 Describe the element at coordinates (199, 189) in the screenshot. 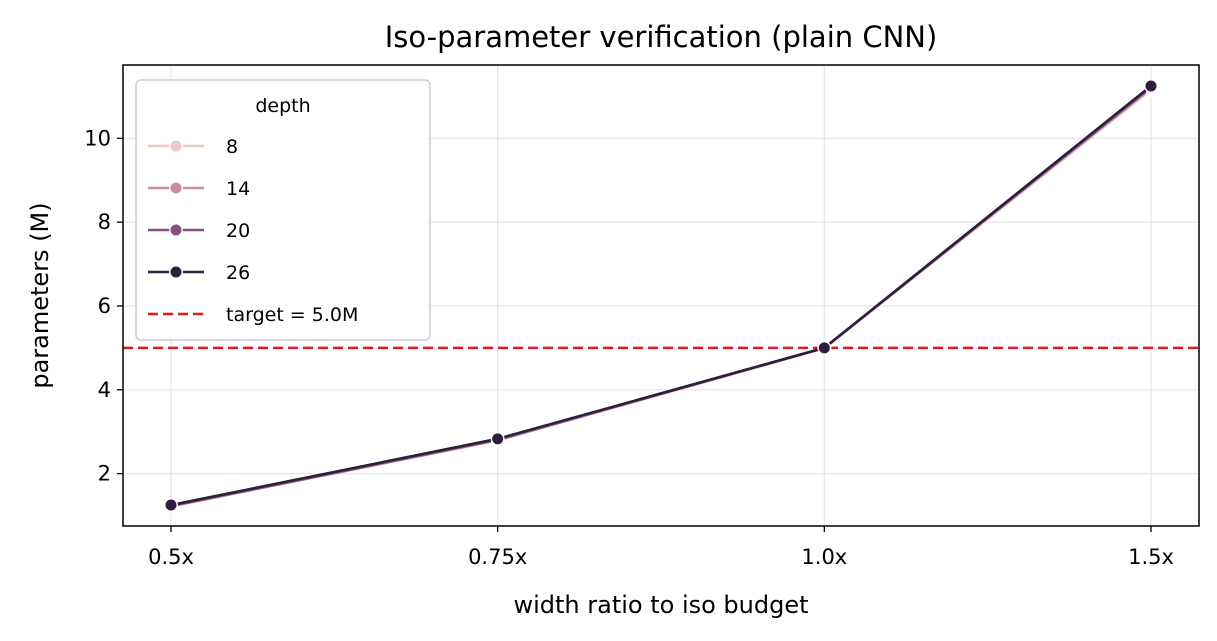

I see `legend-item-14: 14` at that location.